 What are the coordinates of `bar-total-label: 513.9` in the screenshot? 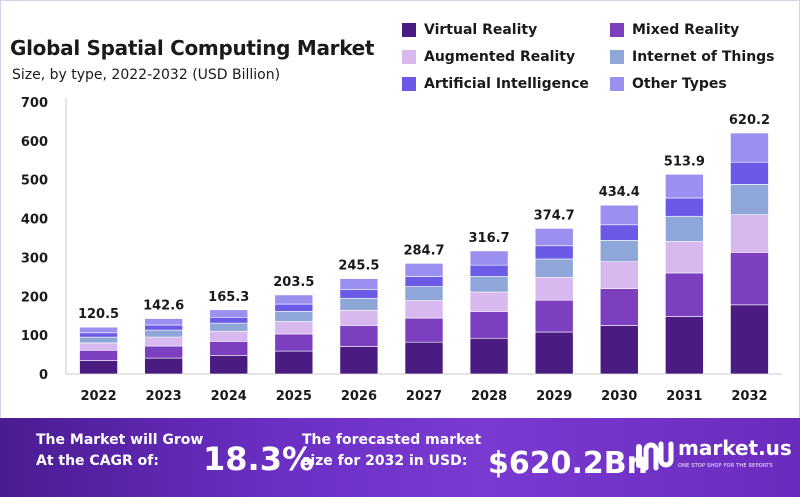 It's located at (684, 161).